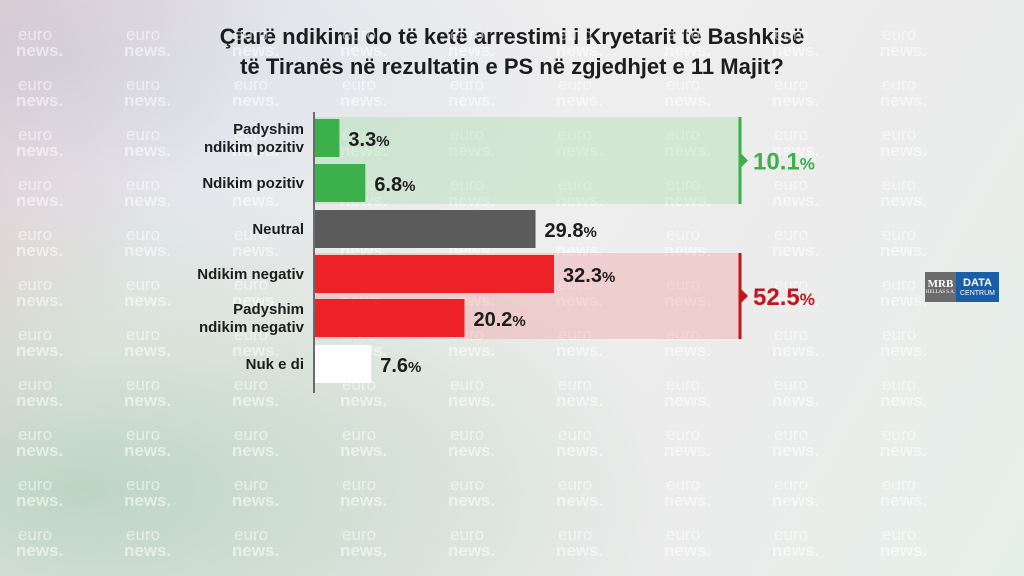 This screenshot has width=1024, height=576. Describe the element at coordinates (275, 364) in the screenshot. I see `category-label: Nuk e di` at that location.